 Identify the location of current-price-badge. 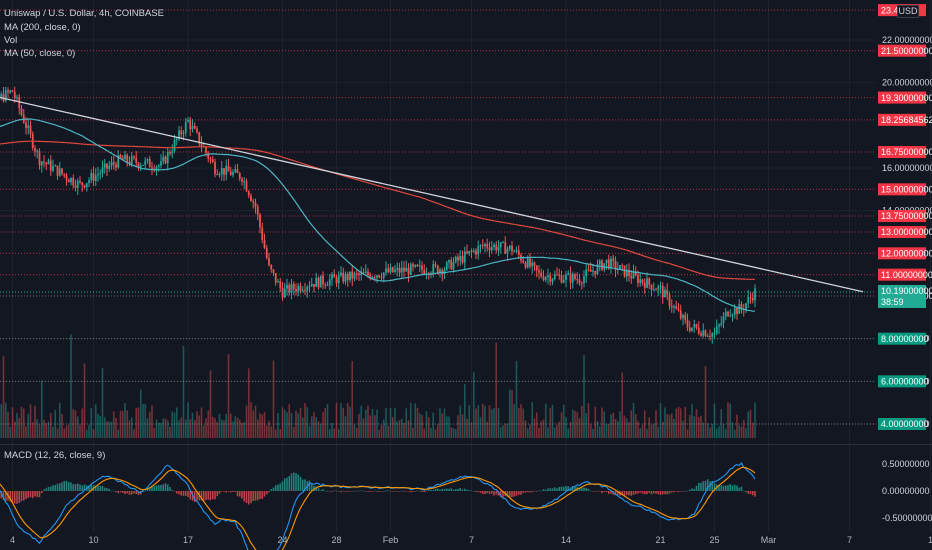
(902, 296).